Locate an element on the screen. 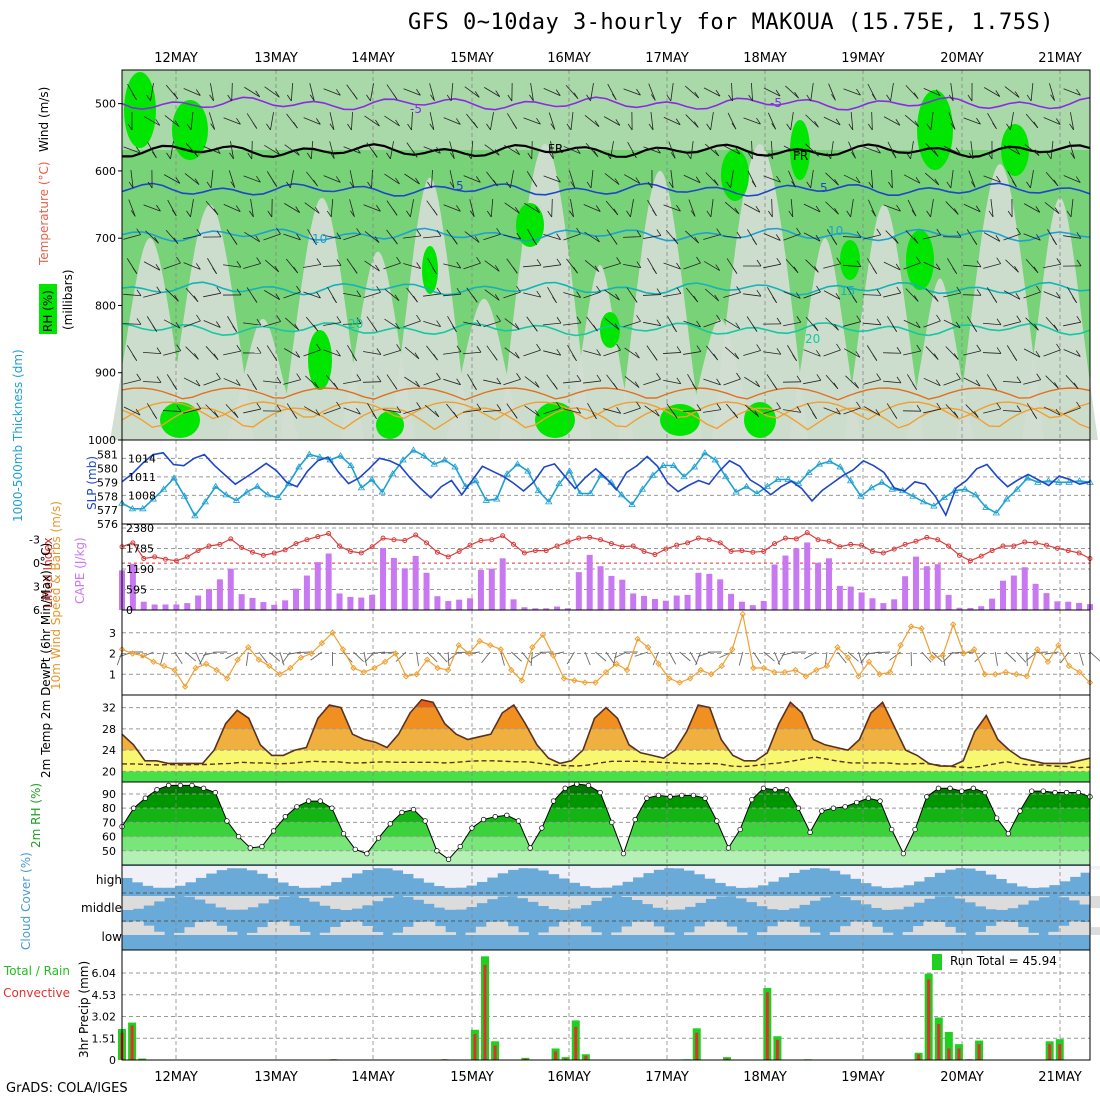  date-label-bottom: 12MAY is located at coordinates (176, 1077).